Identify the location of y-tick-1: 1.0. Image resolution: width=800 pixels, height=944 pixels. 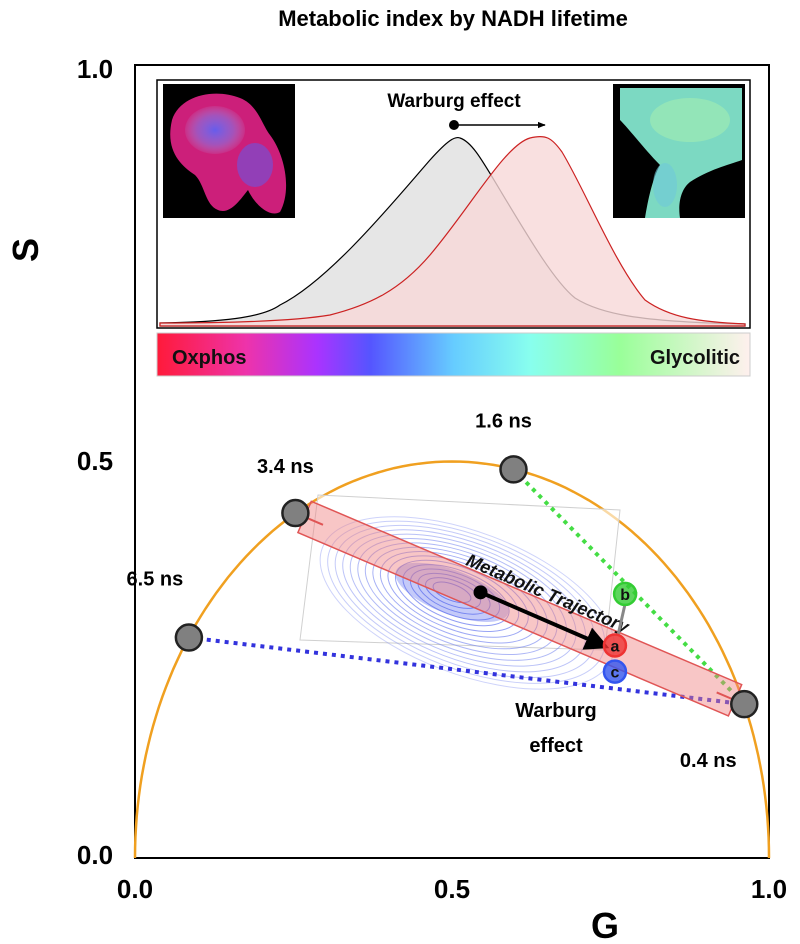
(95, 69).